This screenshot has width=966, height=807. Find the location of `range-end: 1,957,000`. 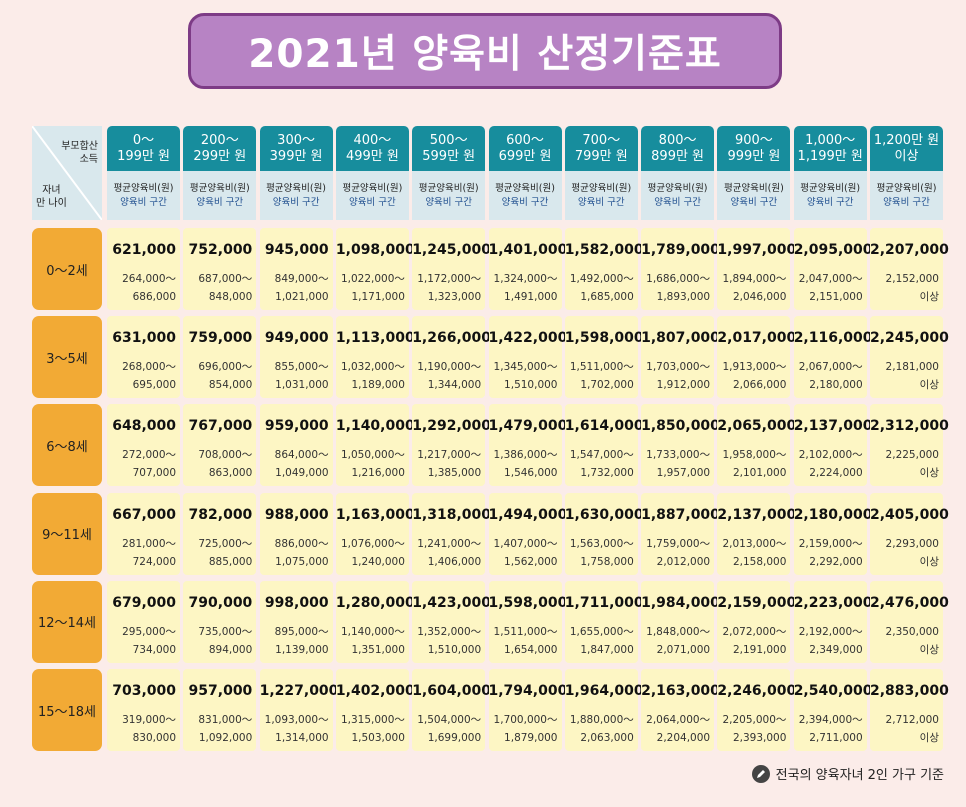

range-end: 1,957,000 is located at coordinates (683, 473).